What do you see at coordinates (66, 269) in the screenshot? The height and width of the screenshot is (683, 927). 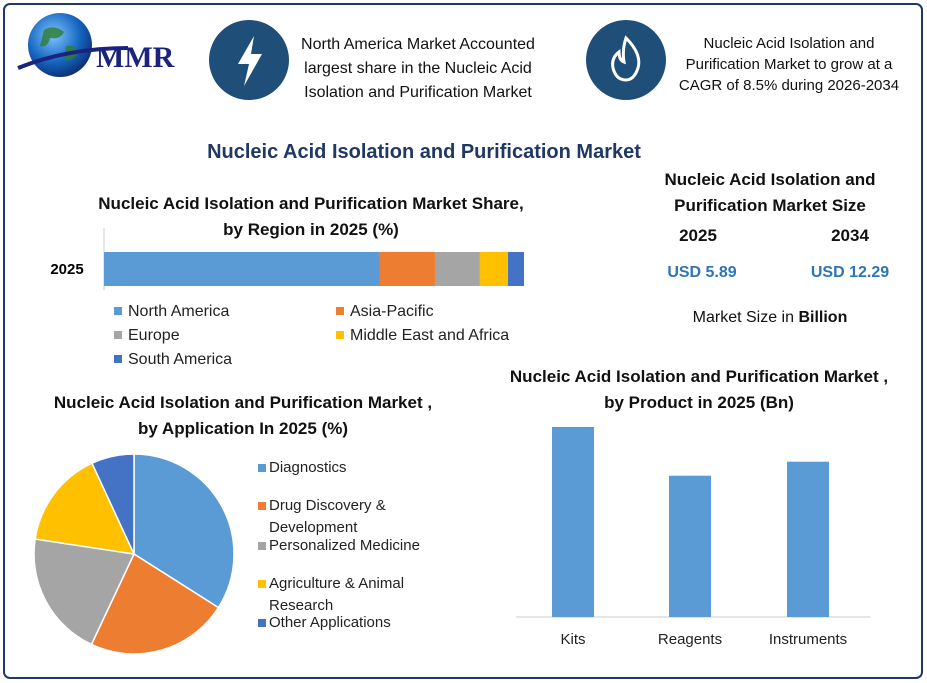 I see `category-label: 2025` at bounding box center [66, 269].